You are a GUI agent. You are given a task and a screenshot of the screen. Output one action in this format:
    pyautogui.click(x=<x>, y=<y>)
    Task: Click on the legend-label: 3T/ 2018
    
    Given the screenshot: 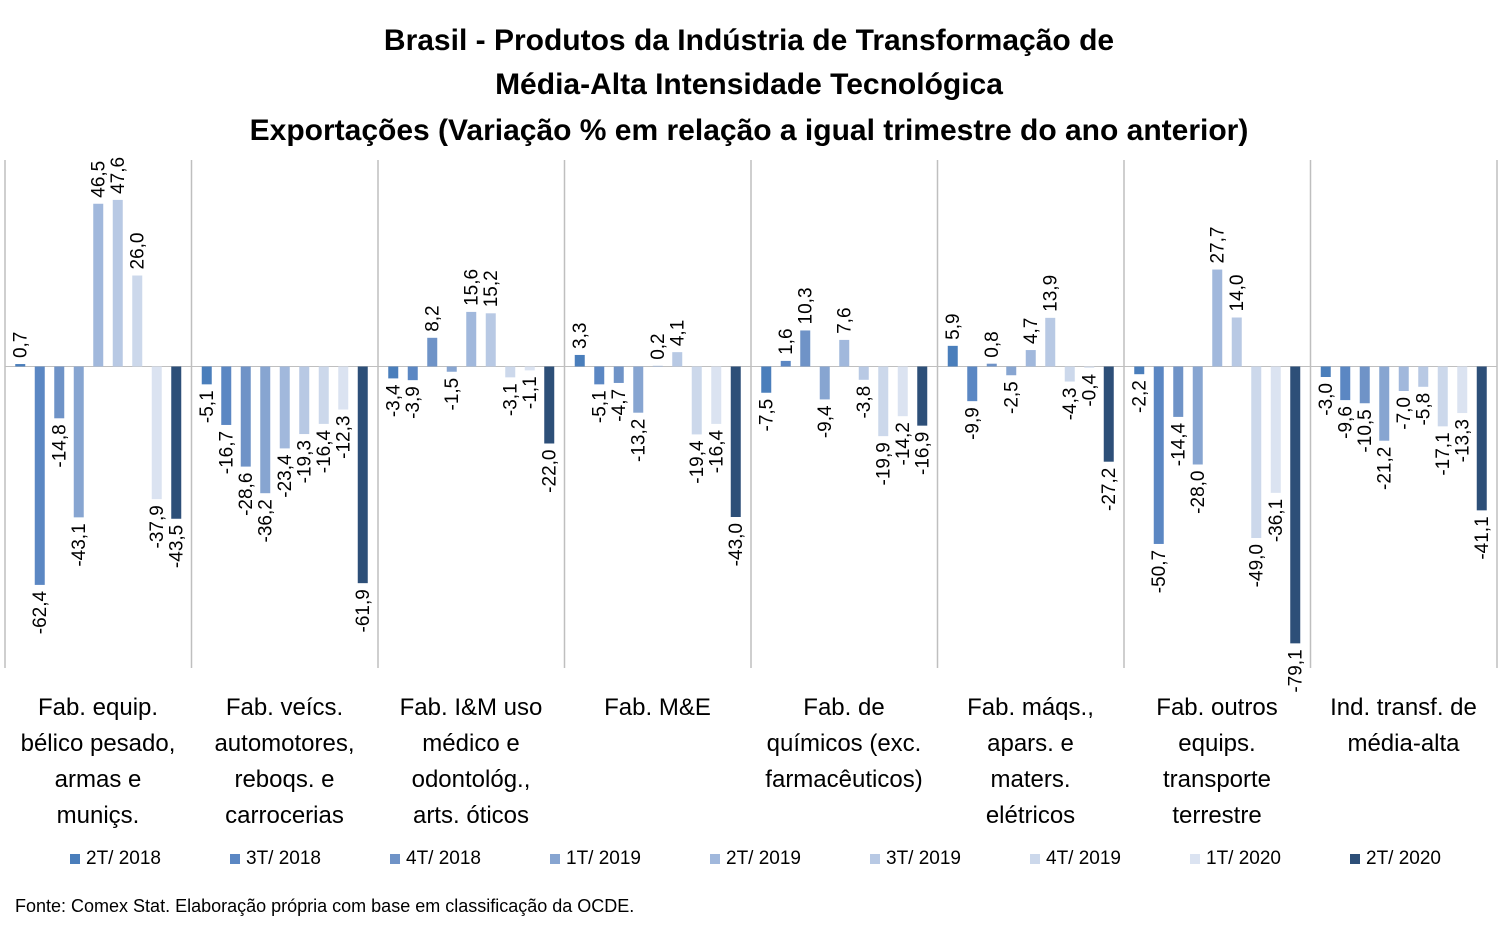 What is the action you would take?
    pyautogui.click(x=283, y=858)
    